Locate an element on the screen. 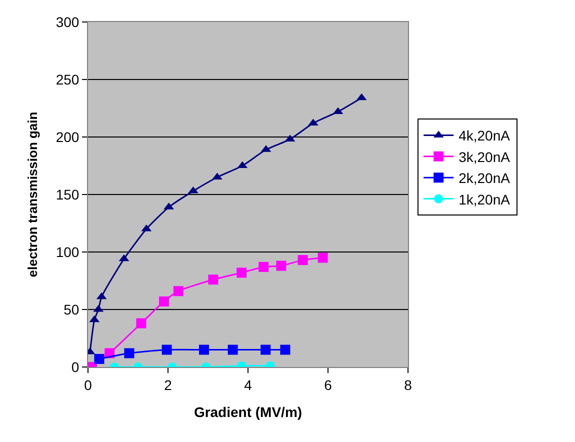 Image resolution: width=575 pixels, height=442 pixels. y-tick-label: 0 is located at coordinates (75, 366).